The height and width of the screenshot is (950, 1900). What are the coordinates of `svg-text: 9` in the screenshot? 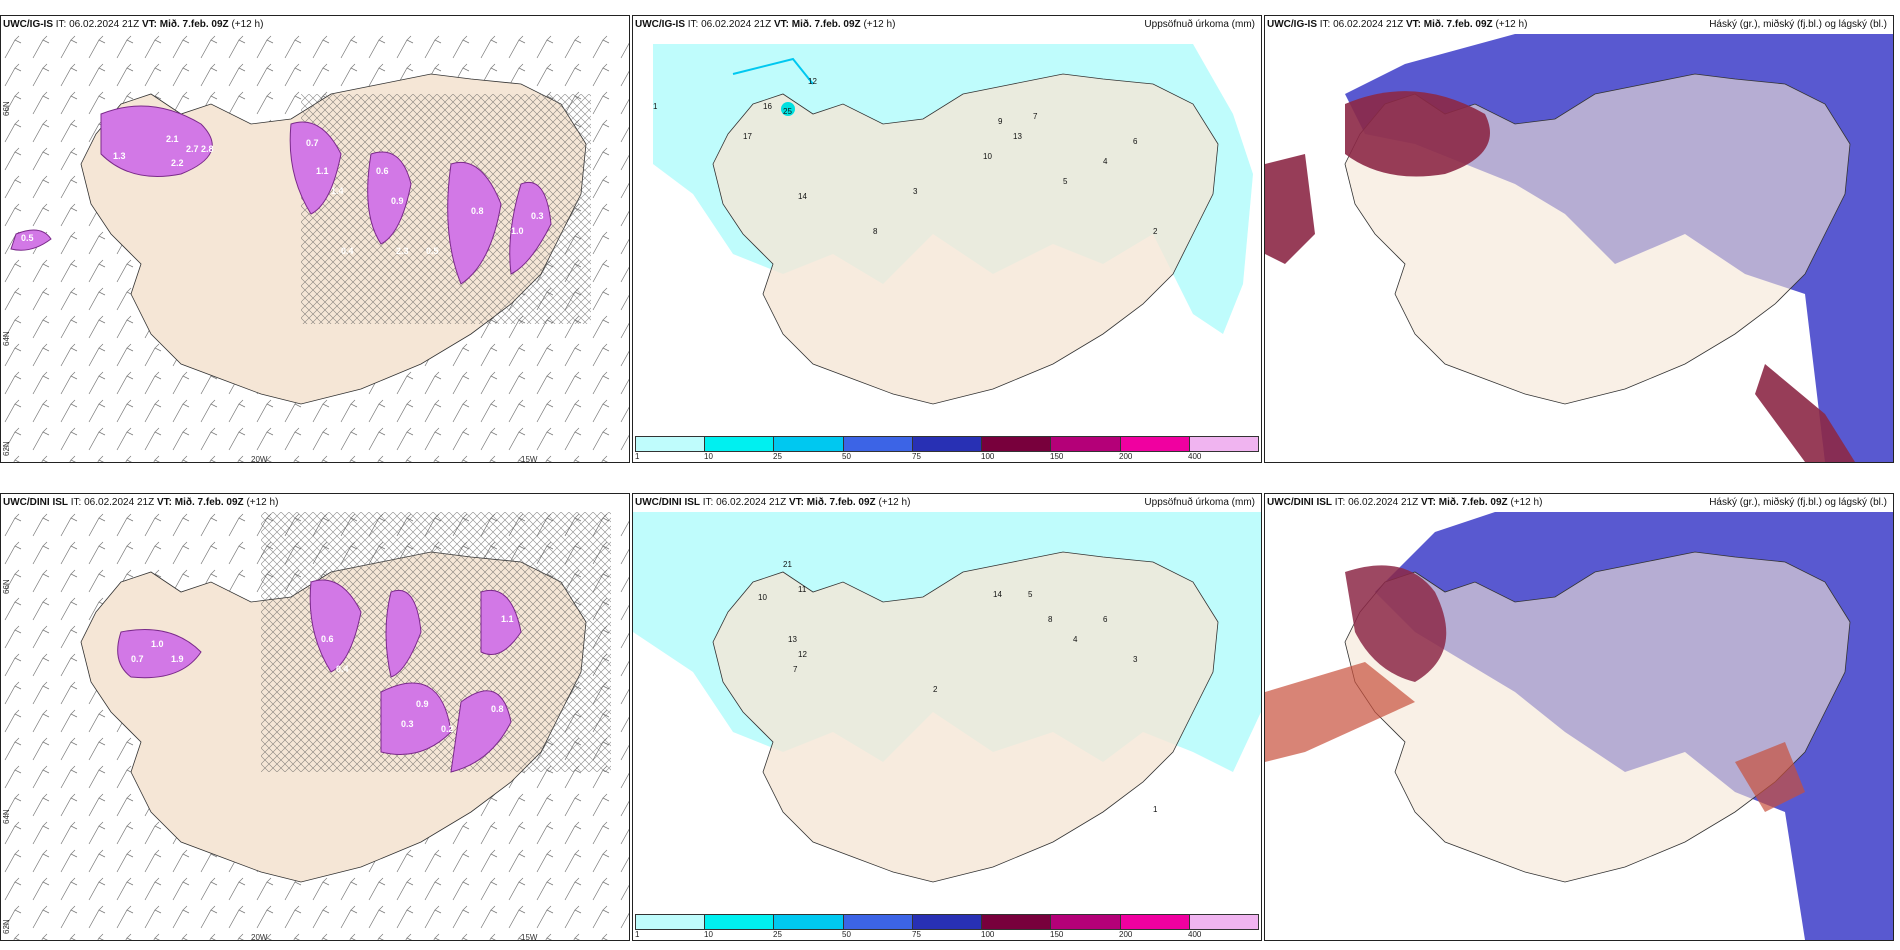 It's located at (1000, 121).